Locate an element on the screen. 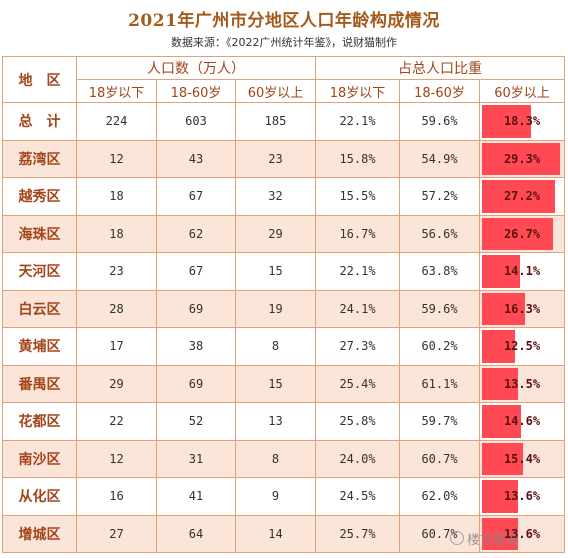 The image size is (568, 558). share-over60: 26.7% is located at coordinates (522, 233).